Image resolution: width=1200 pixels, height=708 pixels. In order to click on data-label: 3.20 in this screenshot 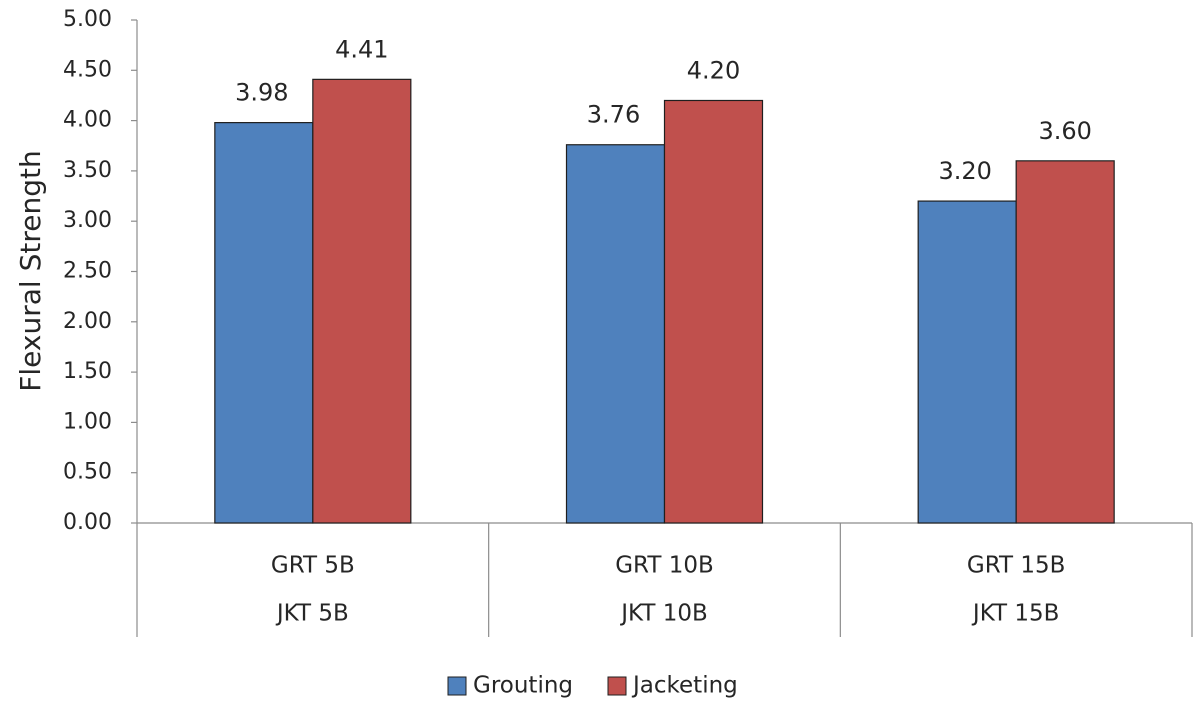, I will do `click(964, 171)`.